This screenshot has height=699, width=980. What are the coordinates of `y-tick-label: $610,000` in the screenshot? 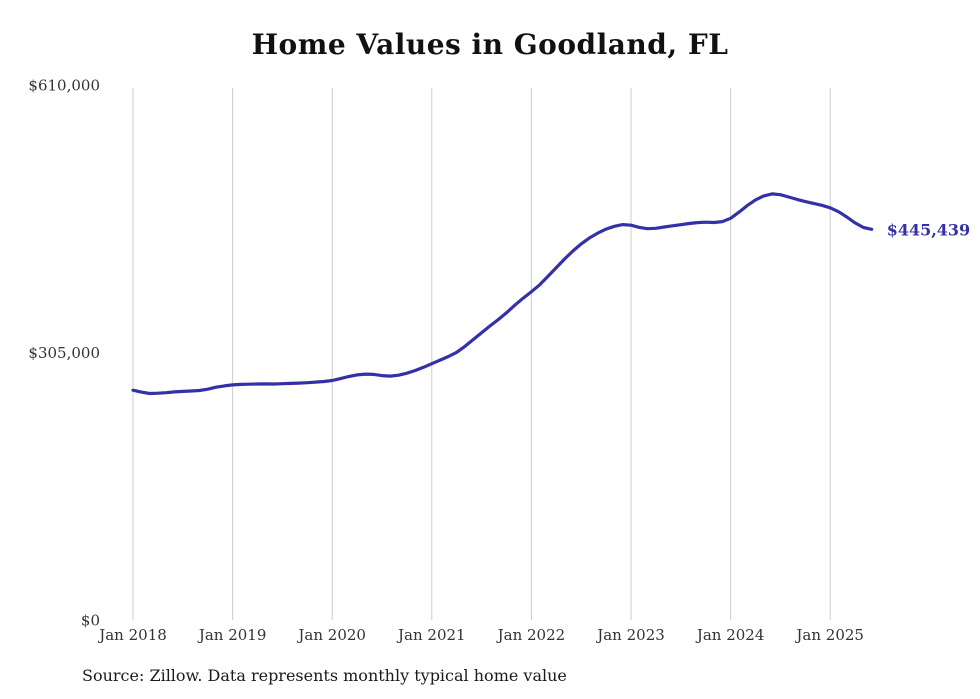 It's located at (64, 86).